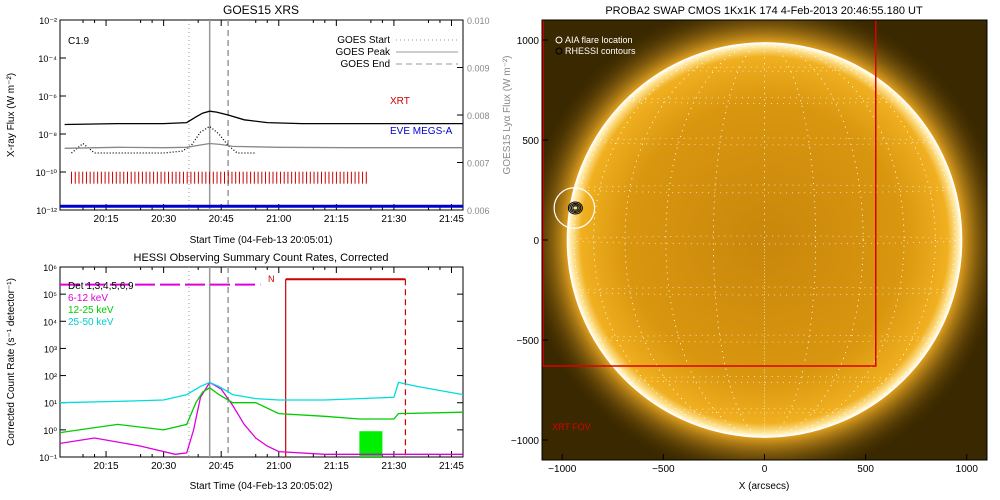 The image size is (1000, 500). Describe the element at coordinates (363, 52) in the screenshot. I see `goes-legend-peak: GOES Peak` at that location.